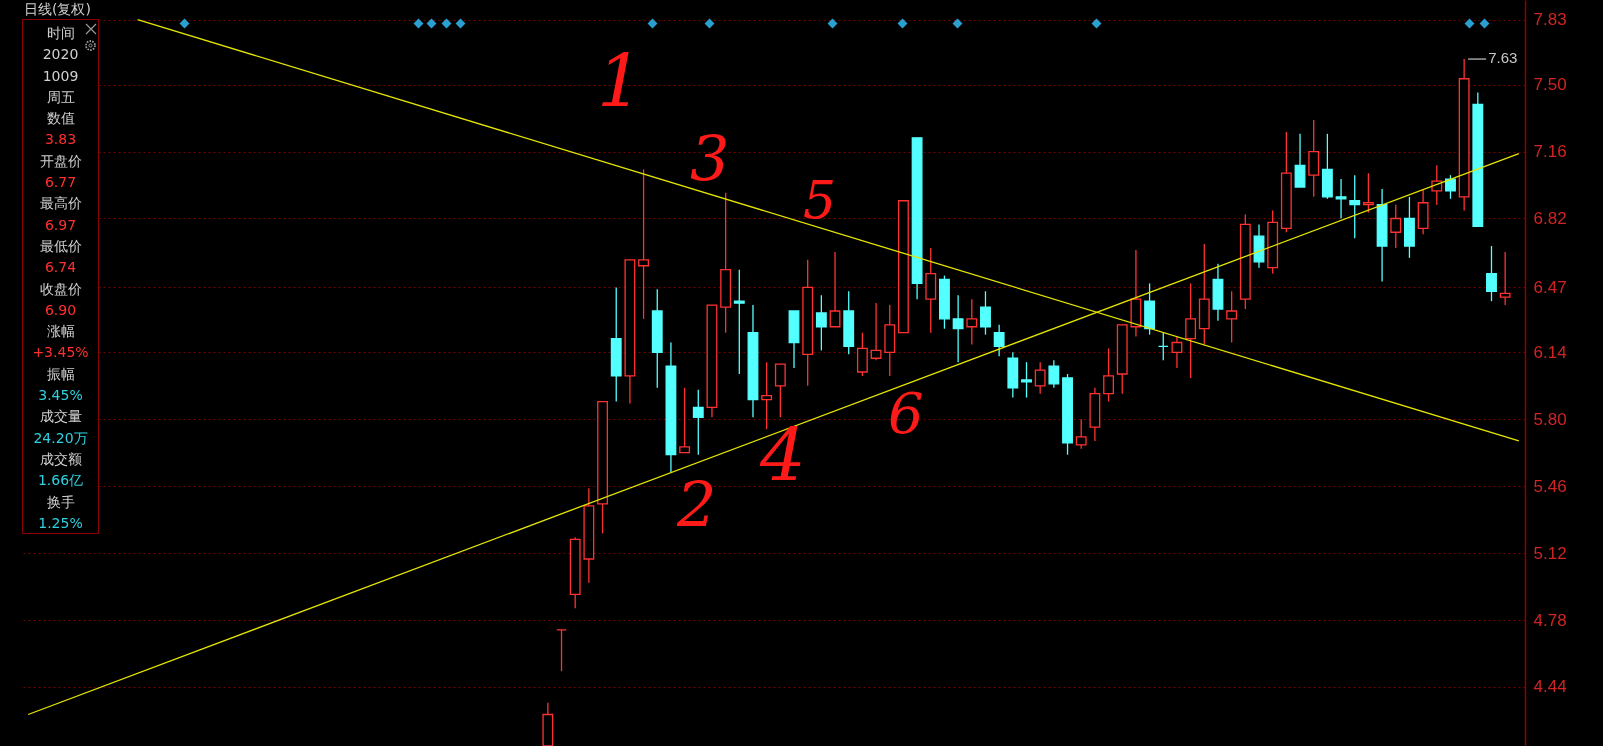 This screenshot has height=746, width=1603. What do you see at coordinates (1550, 218) in the screenshot?
I see `y-tick-label: 6.82` at bounding box center [1550, 218].